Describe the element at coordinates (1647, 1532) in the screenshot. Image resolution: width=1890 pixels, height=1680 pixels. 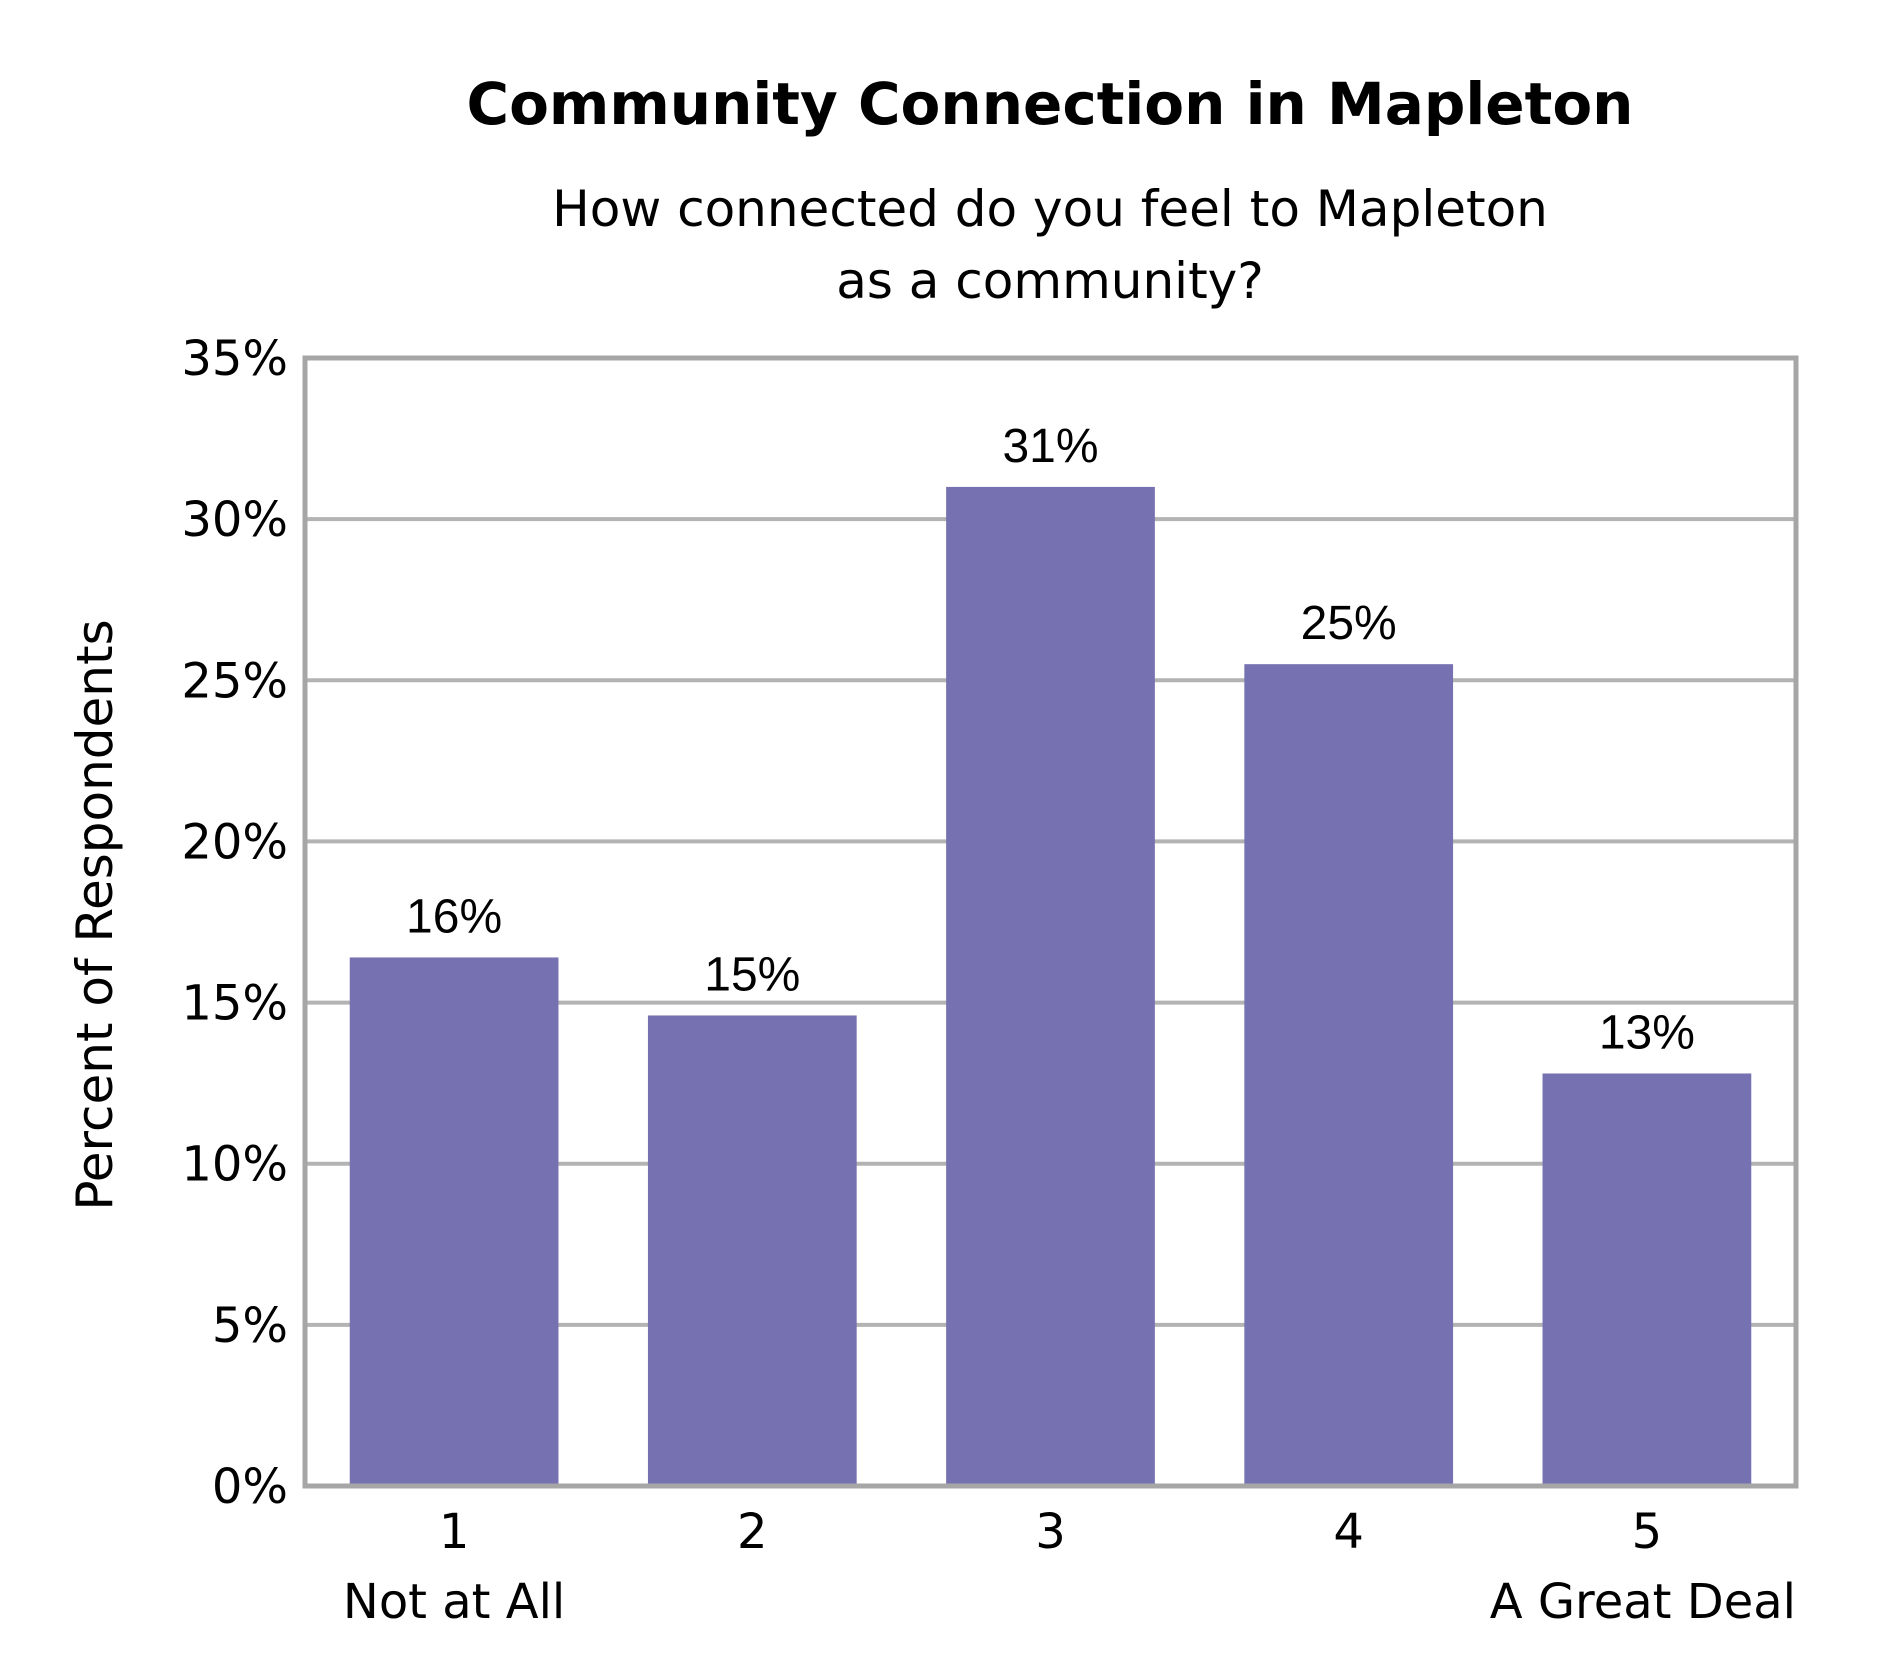
I see `x-tick-label-5: 5` at that location.